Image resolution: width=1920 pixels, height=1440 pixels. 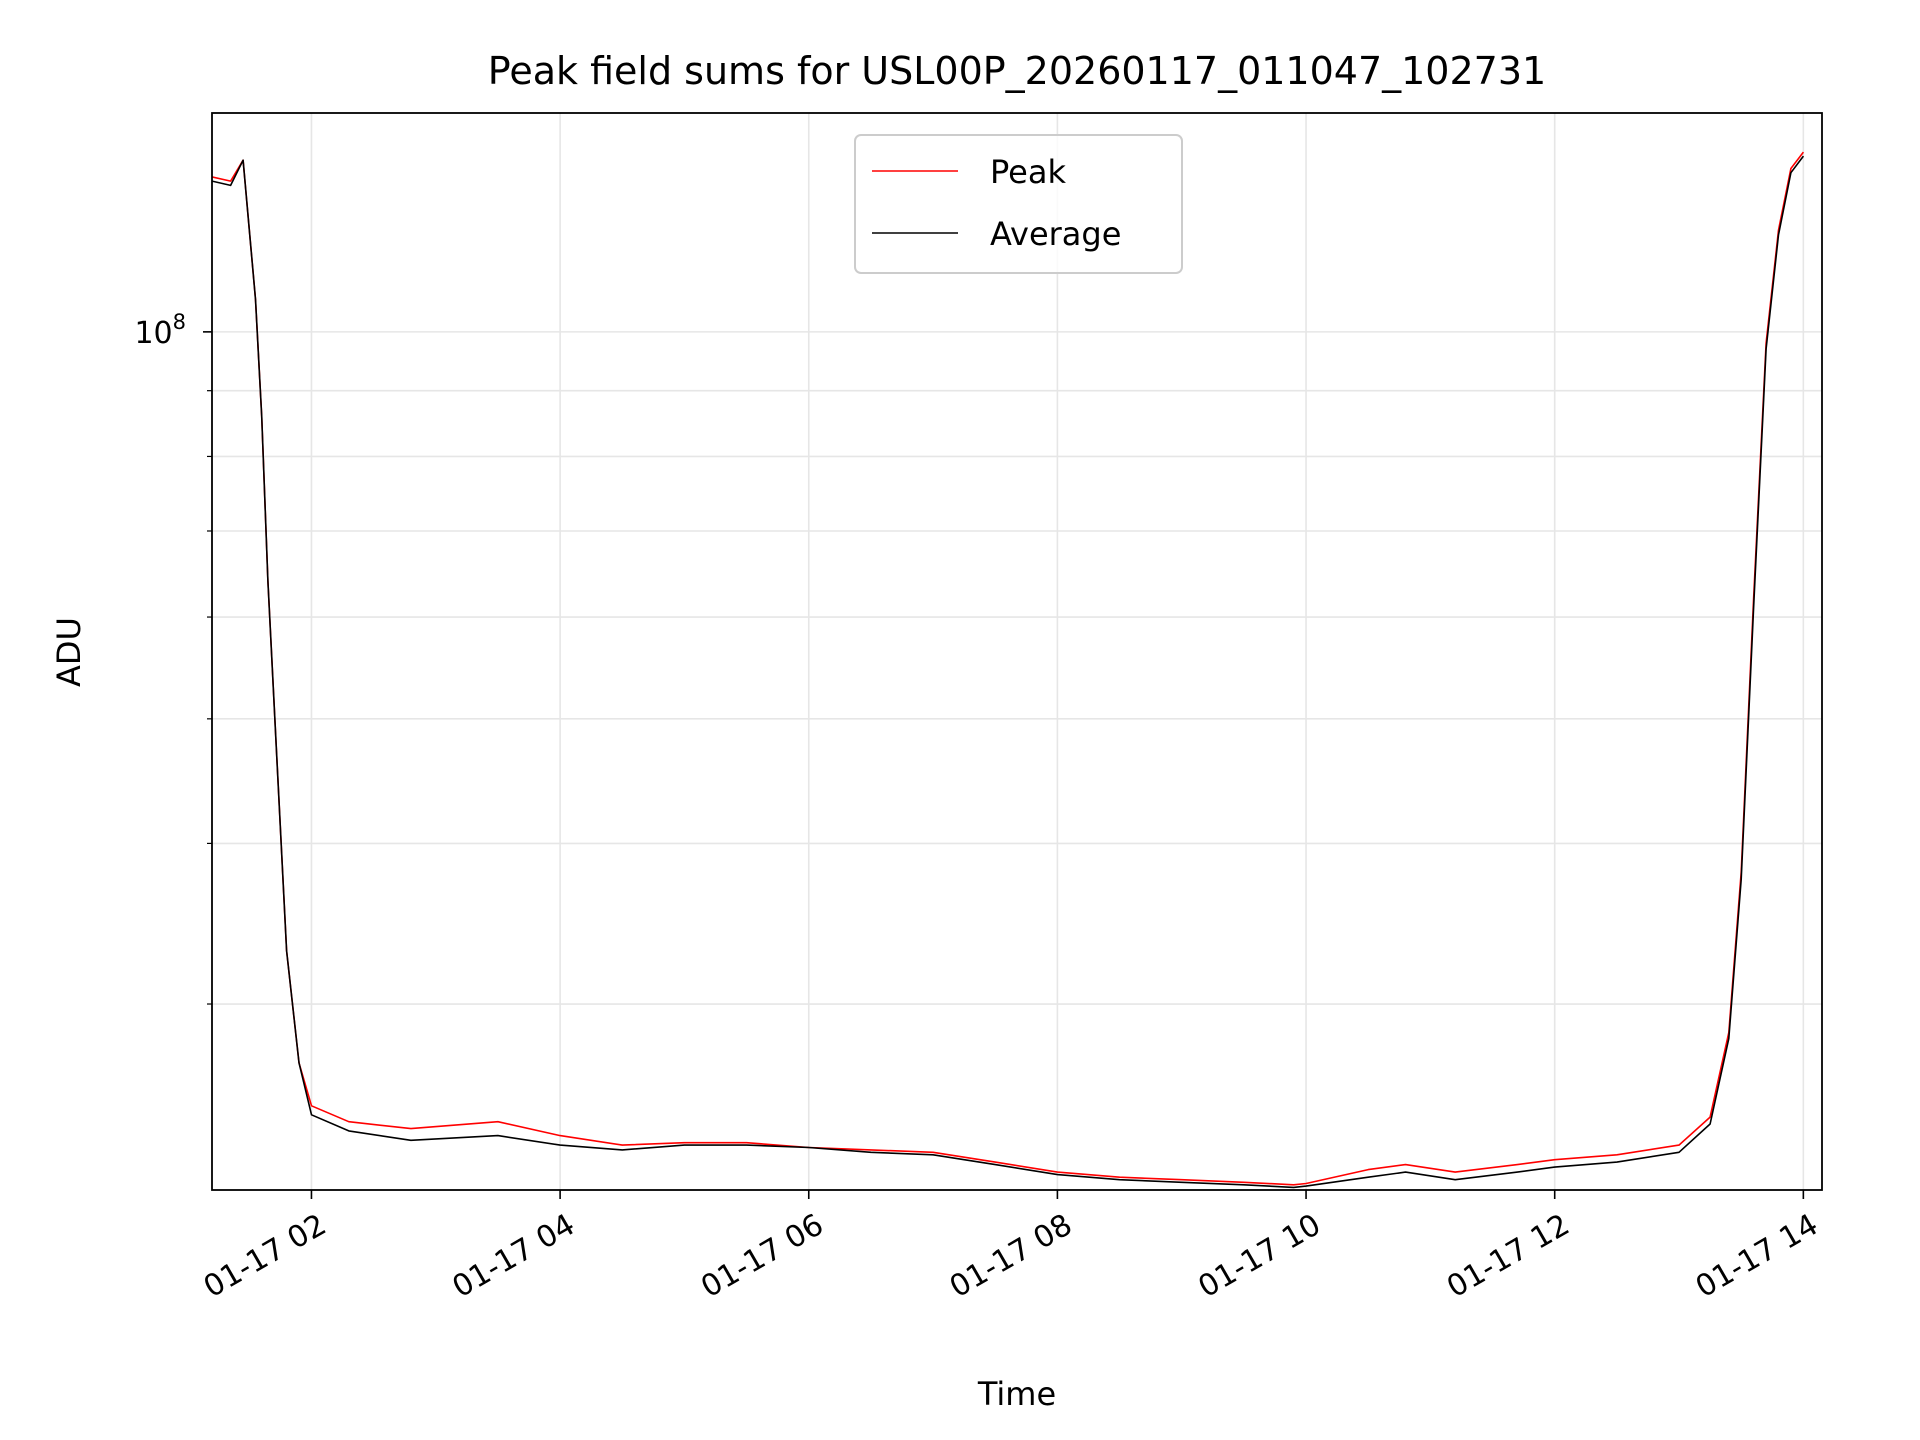 What do you see at coordinates (1016, 1394) in the screenshot?
I see `x-axis-label: Time` at bounding box center [1016, 1394].